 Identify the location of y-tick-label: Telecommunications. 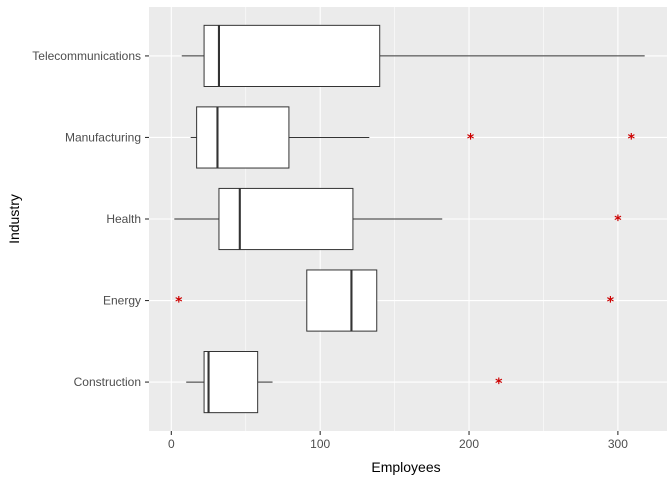
(86, 56).